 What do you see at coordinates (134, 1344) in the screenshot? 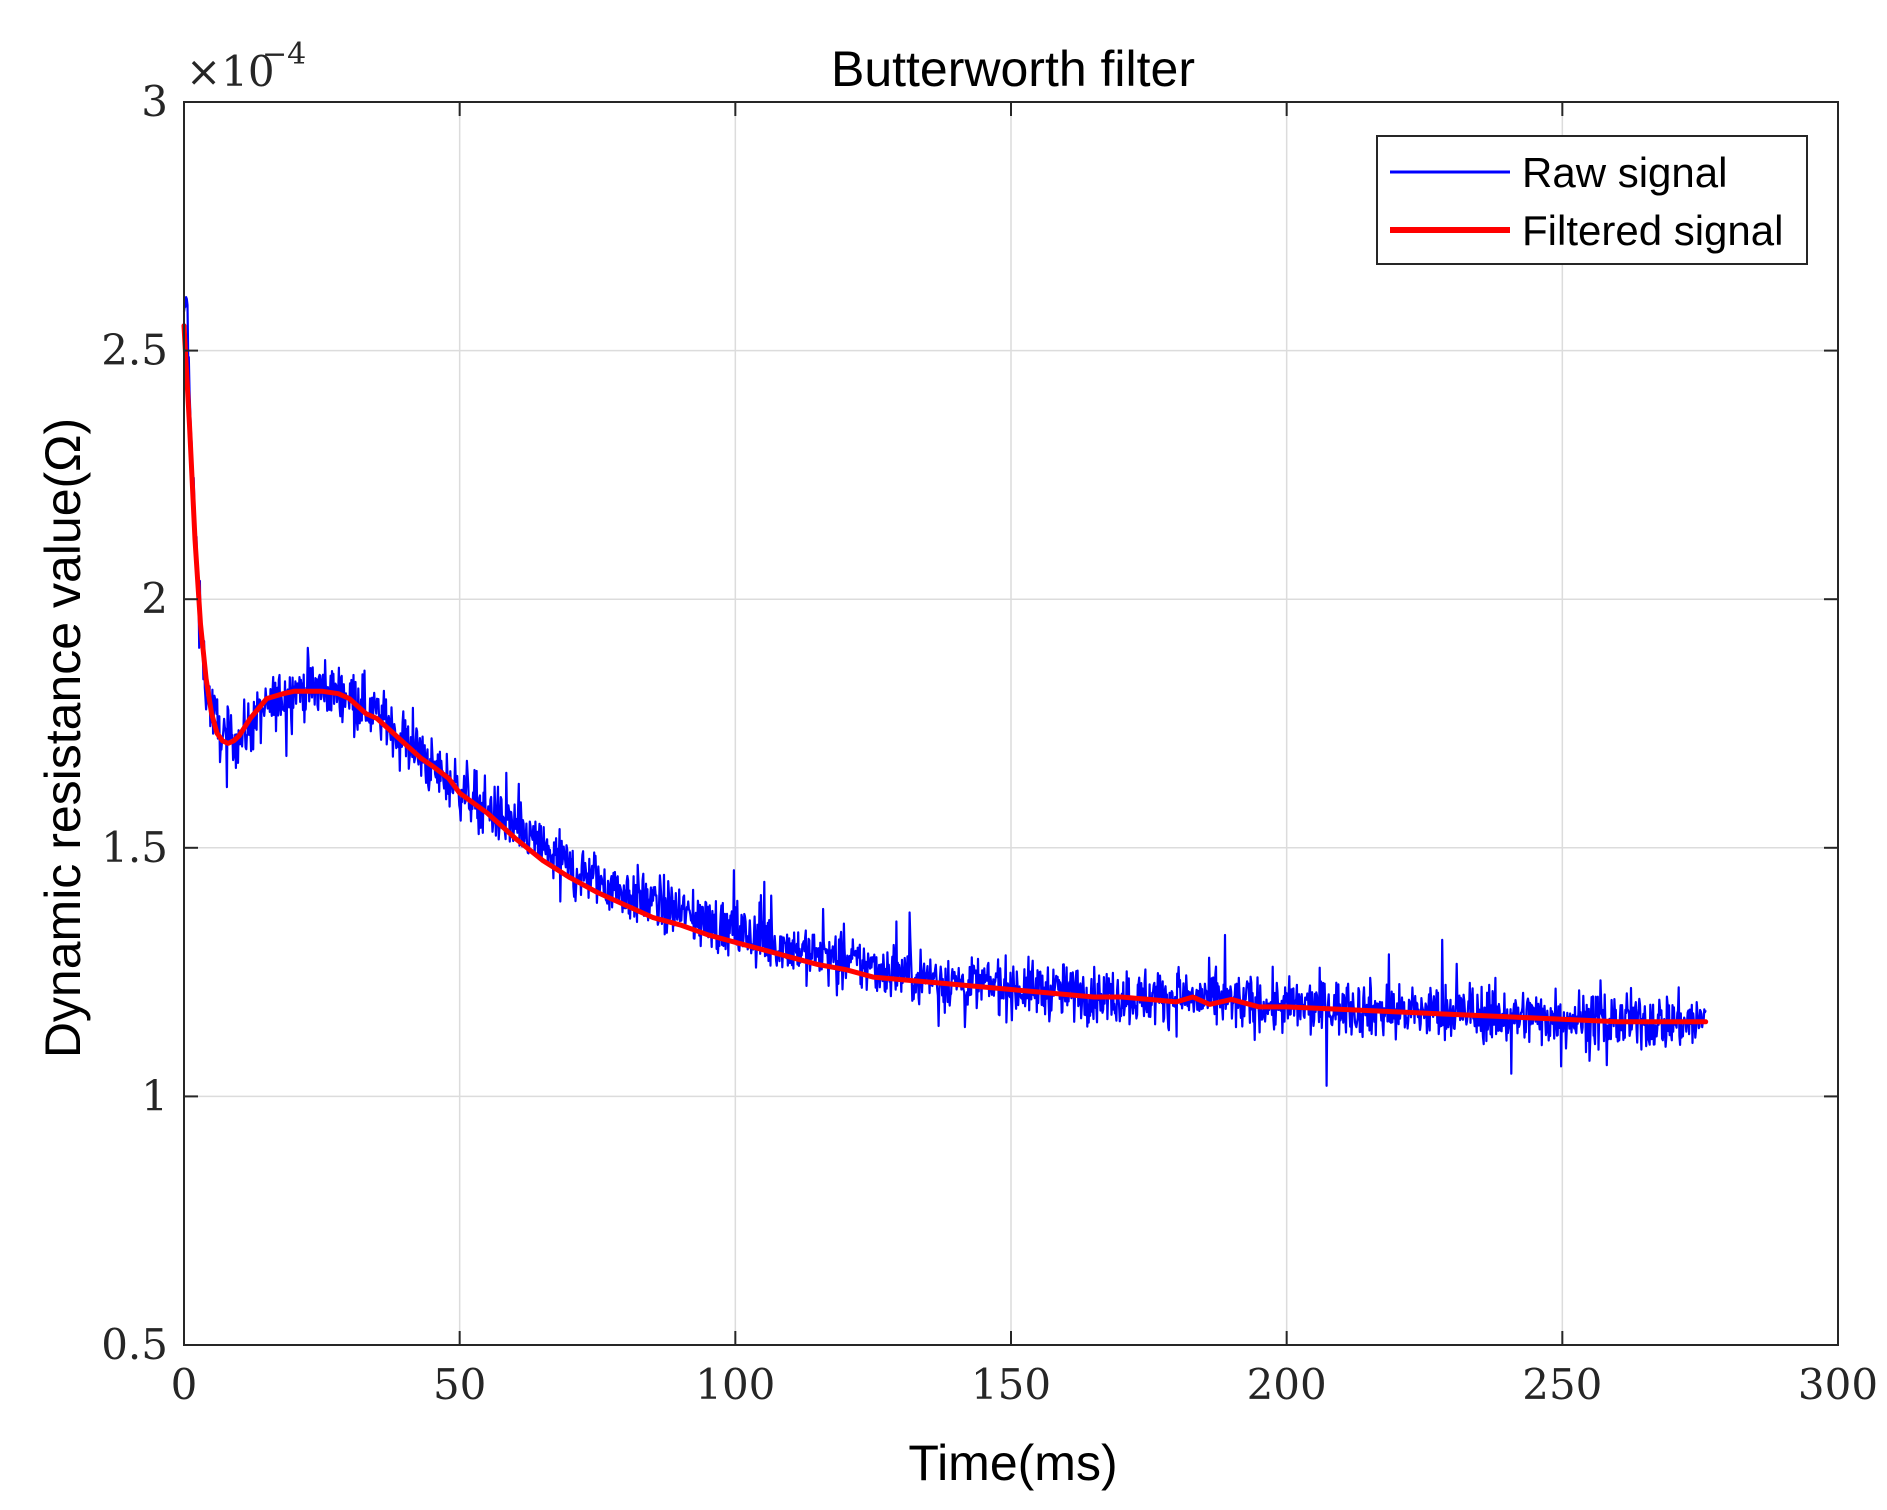
I see `y-tick-label: 0.5` at bounding box center [134, 1344].